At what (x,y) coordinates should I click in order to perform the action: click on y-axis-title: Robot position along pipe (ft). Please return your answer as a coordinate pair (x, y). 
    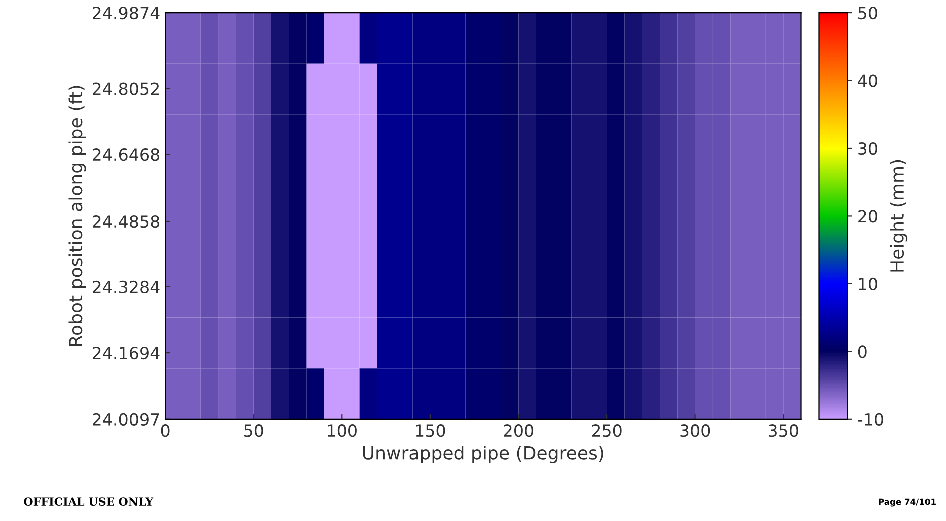
    Looking at the image, I should click on (77, 216).